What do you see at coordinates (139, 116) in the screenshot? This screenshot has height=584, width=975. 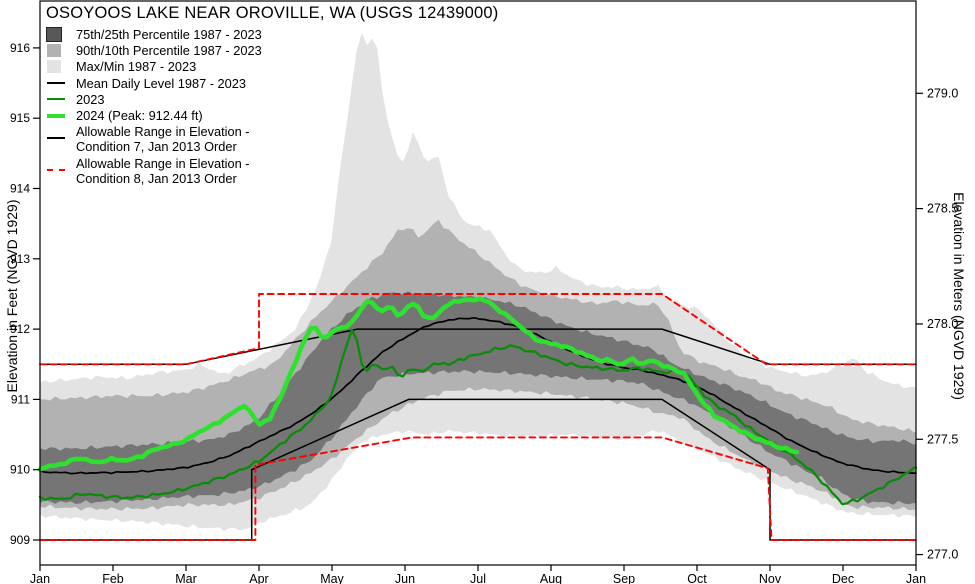 I see `legend-item-label: 2024 (Peak: 912.44 ft)` at bounding box center [139, 116].